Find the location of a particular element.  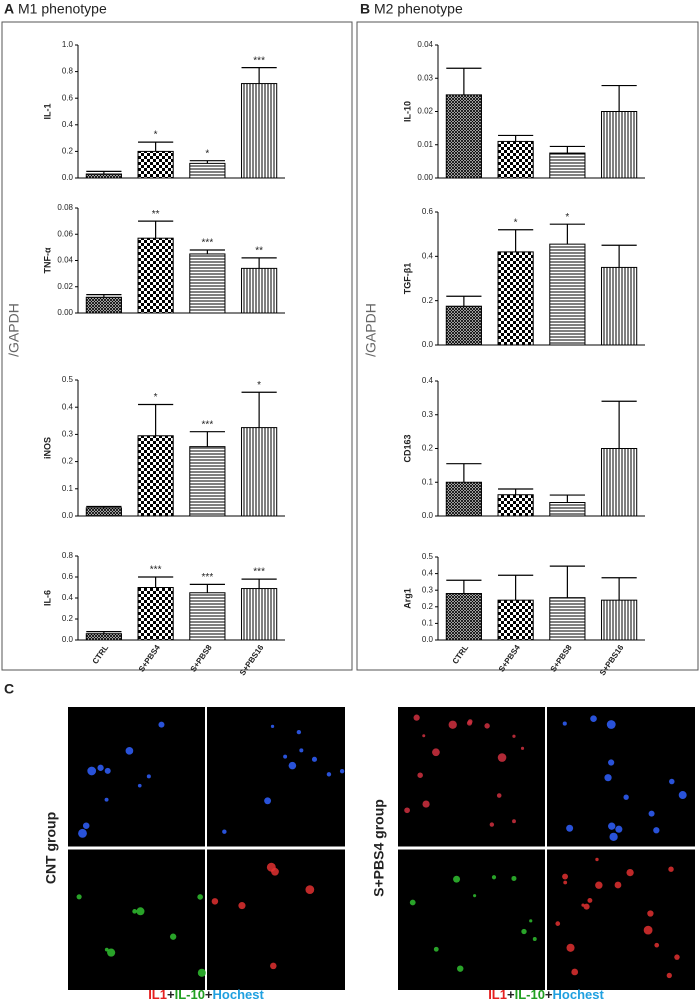

y-axis-label: TNF-α is located at coordinates (47, 260).